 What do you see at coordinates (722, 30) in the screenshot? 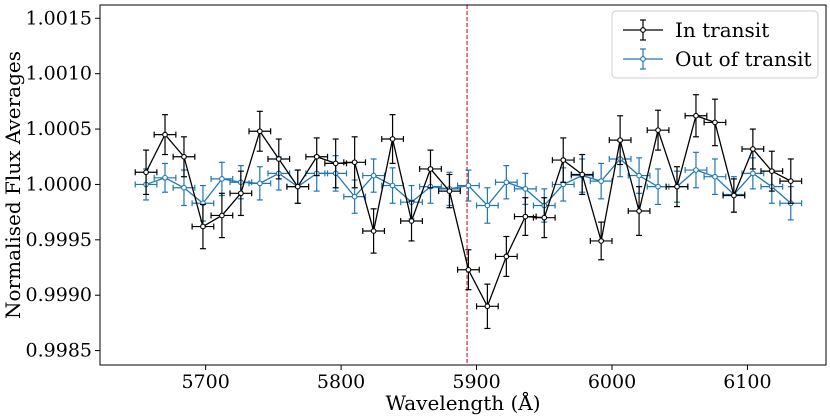
I see `legend-label-in-transit: In transit` at bounding box center [722, 30].